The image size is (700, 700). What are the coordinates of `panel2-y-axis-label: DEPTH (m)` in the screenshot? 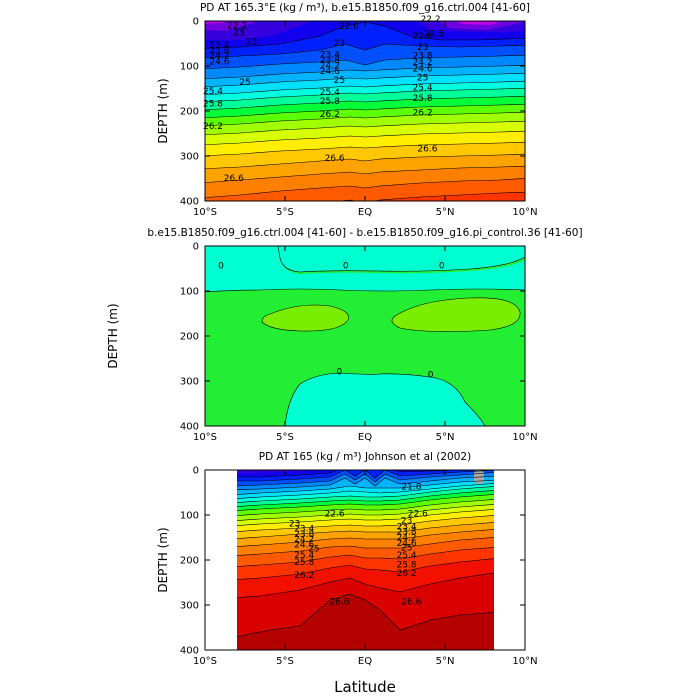 It's located at (113, 335).